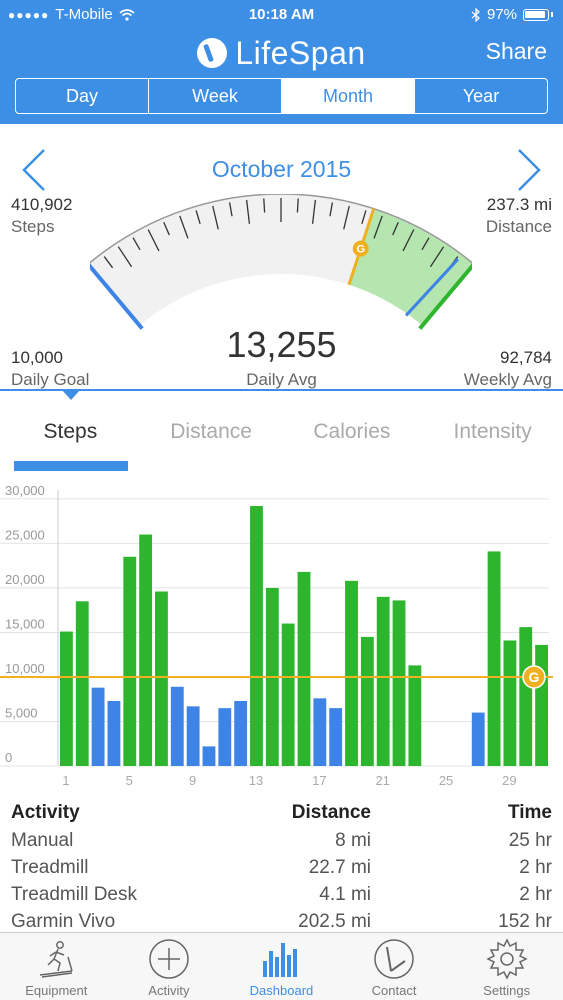 The height and width of the screenshot is (1000, 563). What do you see at coordinates (516, 51) in the screenshot?
I see `share-button: Share` at bounding box center [516, 51].